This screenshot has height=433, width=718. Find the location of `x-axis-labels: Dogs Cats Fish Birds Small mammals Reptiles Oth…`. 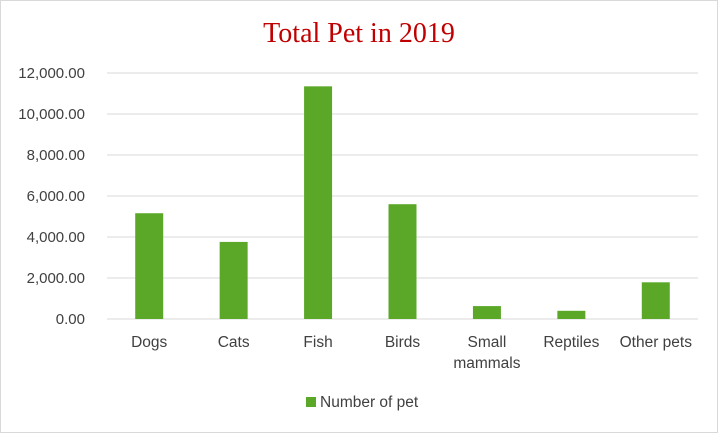

x-axis-labels: Dogs Cats Fish Birds Small mammals Reptiles Oth… is located at coordinates (411, 353).